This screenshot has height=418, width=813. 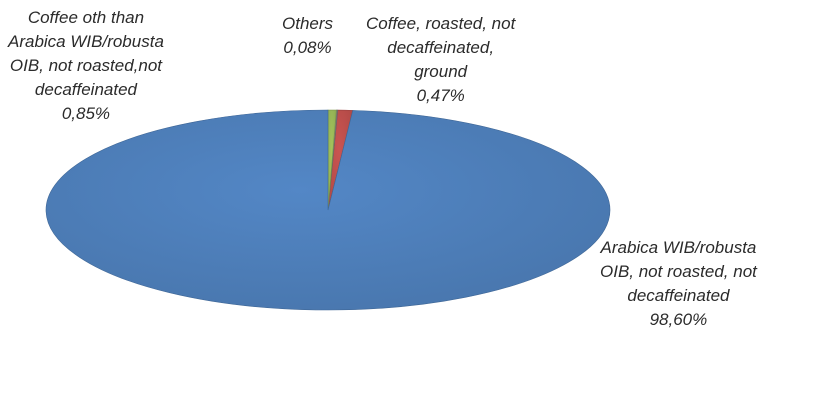 I want to click on label-line: decaffeinated,, so click(x=441, y=47).